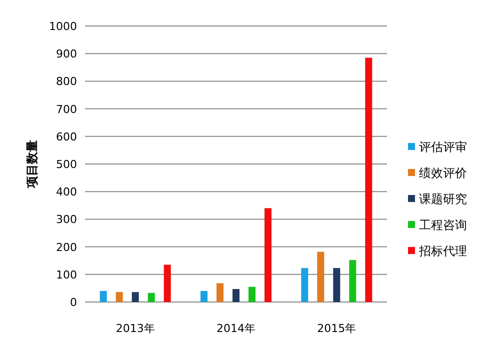 This screenshot has height=350, width=478. I want to click on legend-label: 评估评审, so click(443, 147).